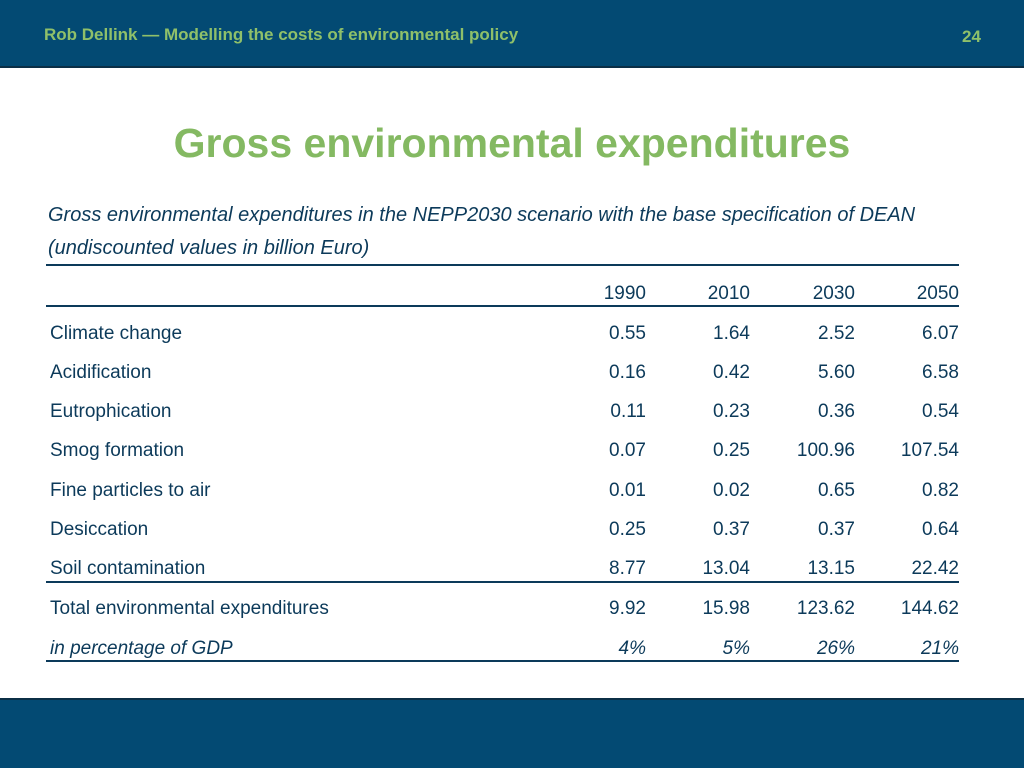  I want to click on table-cell: 0.36, so click(836, 411).